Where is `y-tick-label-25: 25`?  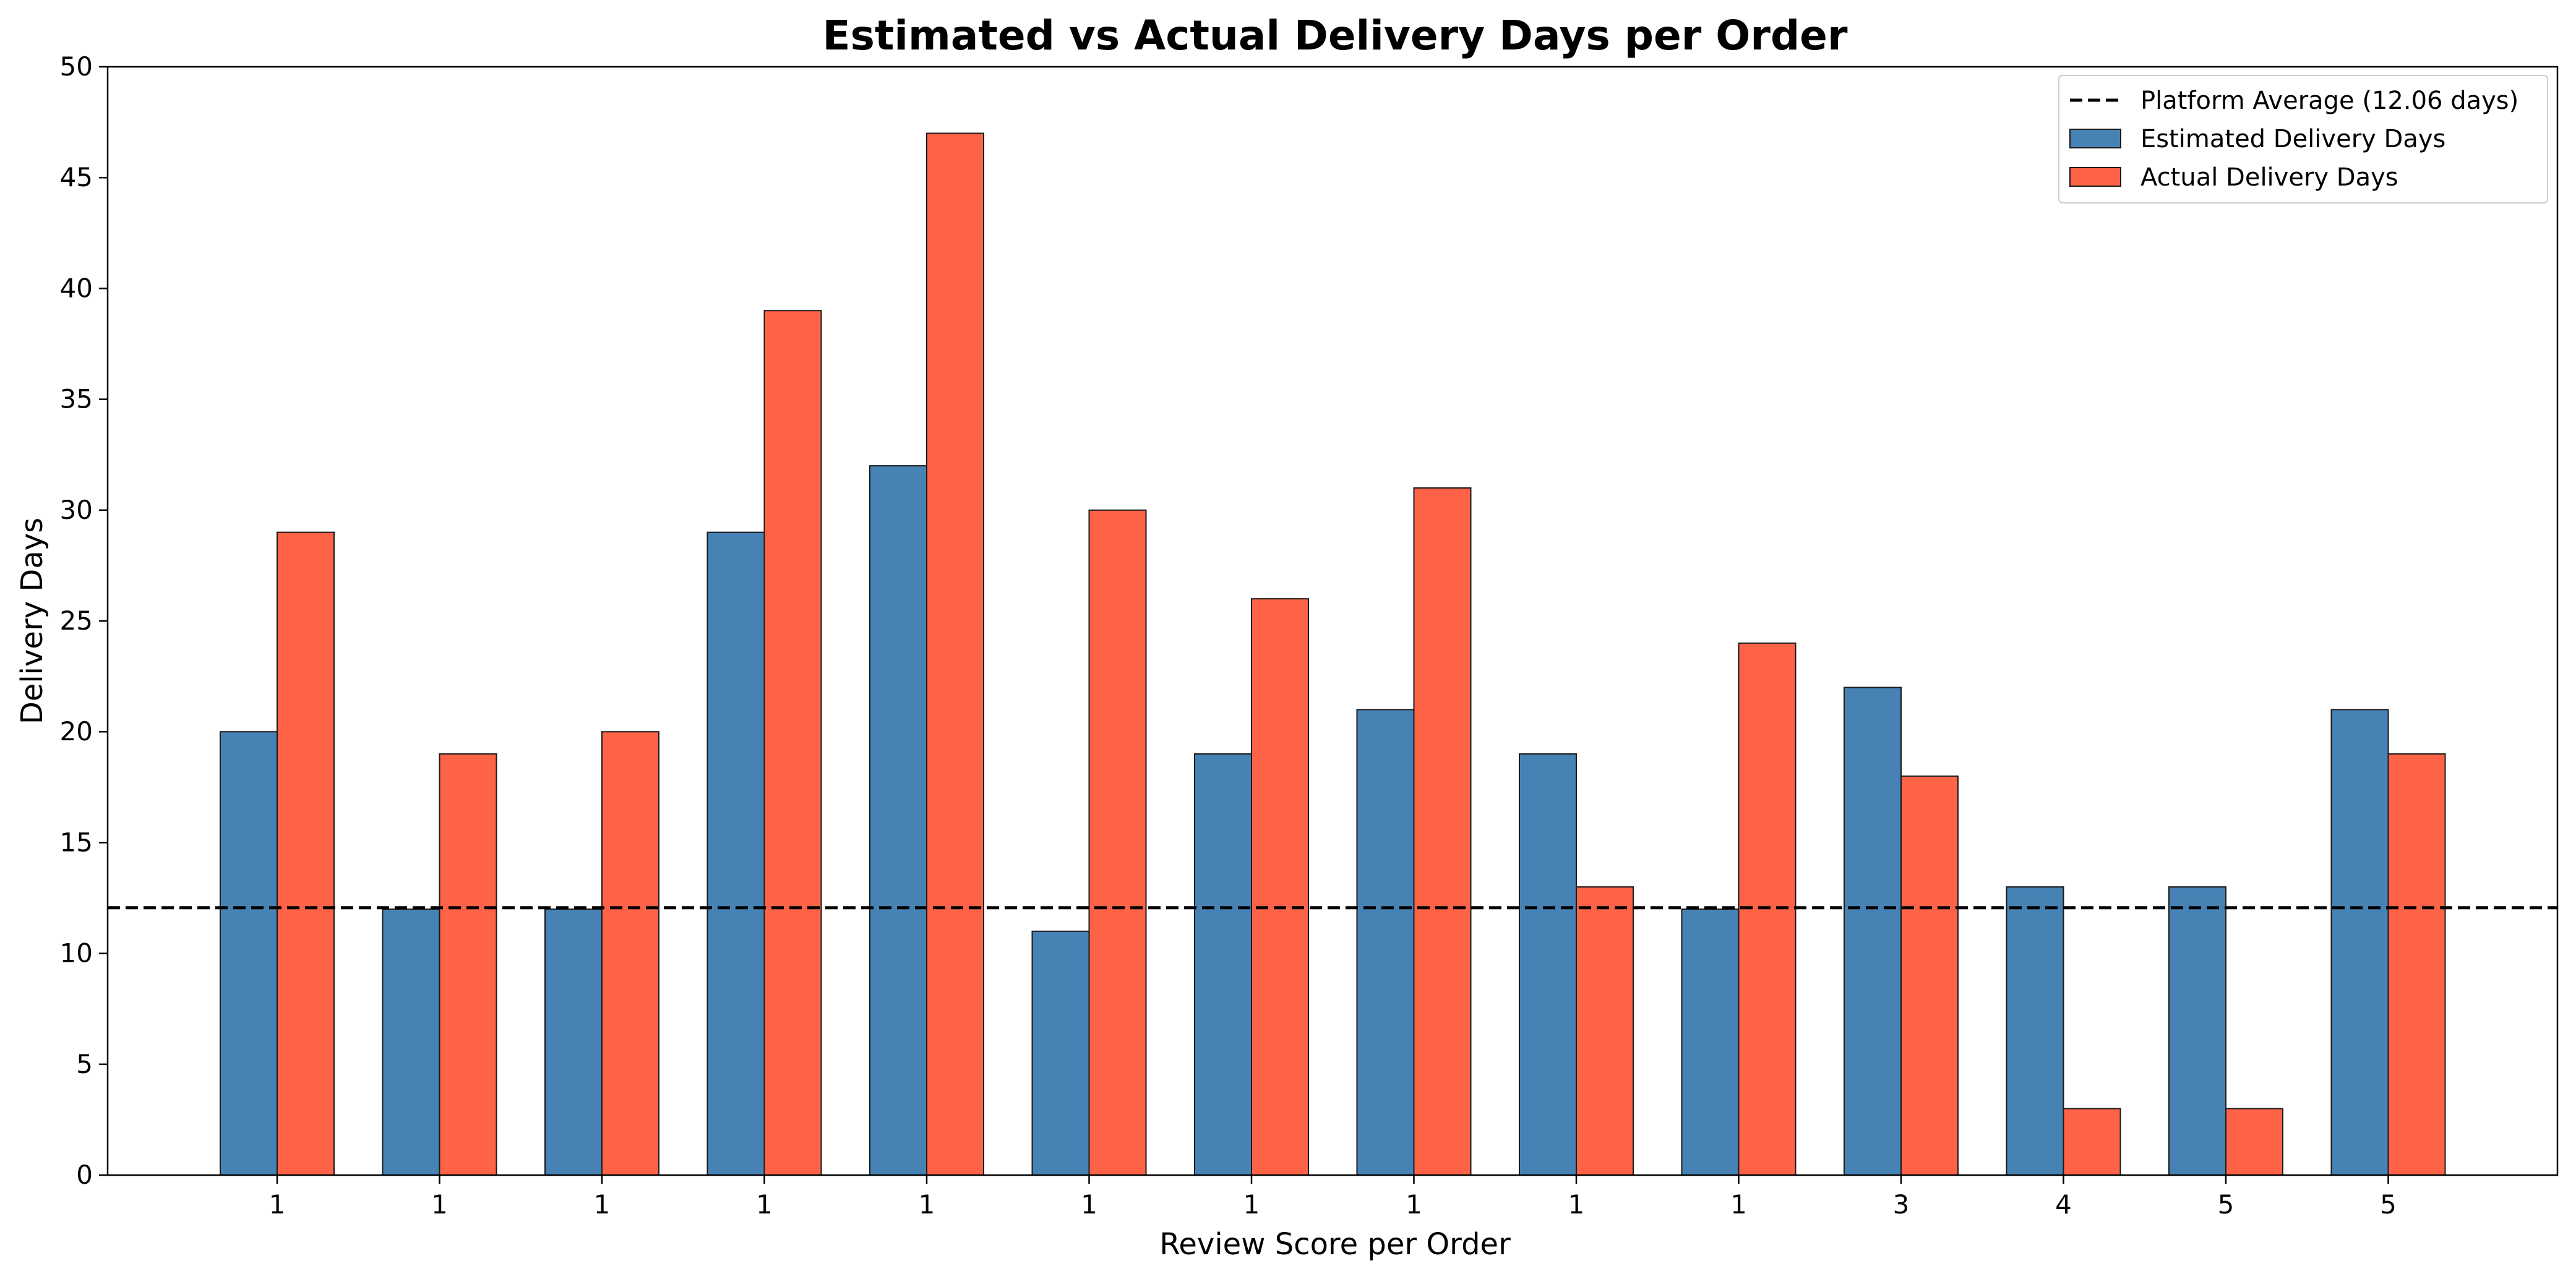
y-tick-label-25: 25 is located at coordinates (76, 620).